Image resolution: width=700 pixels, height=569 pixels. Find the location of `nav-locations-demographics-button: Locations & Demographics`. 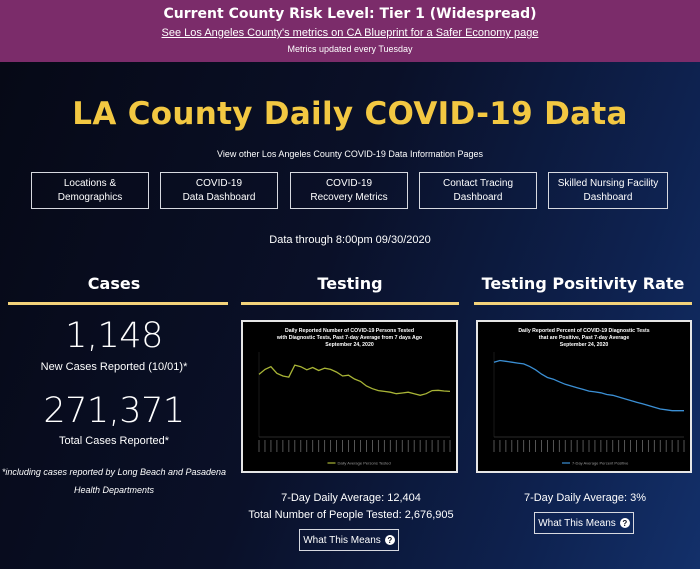

nav-locations-demographics-button: Locations & Demographics is located at coordinates (90, 190).